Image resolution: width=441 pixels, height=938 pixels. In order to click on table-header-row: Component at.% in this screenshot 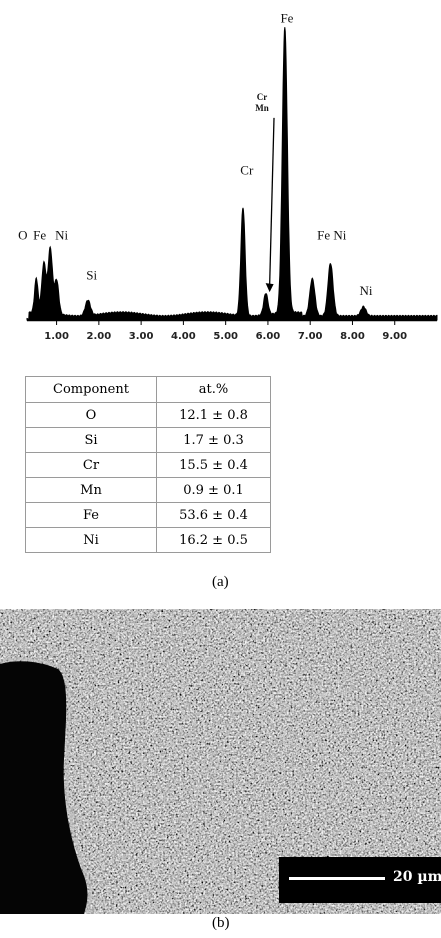, I will do `click(148, 389)`.